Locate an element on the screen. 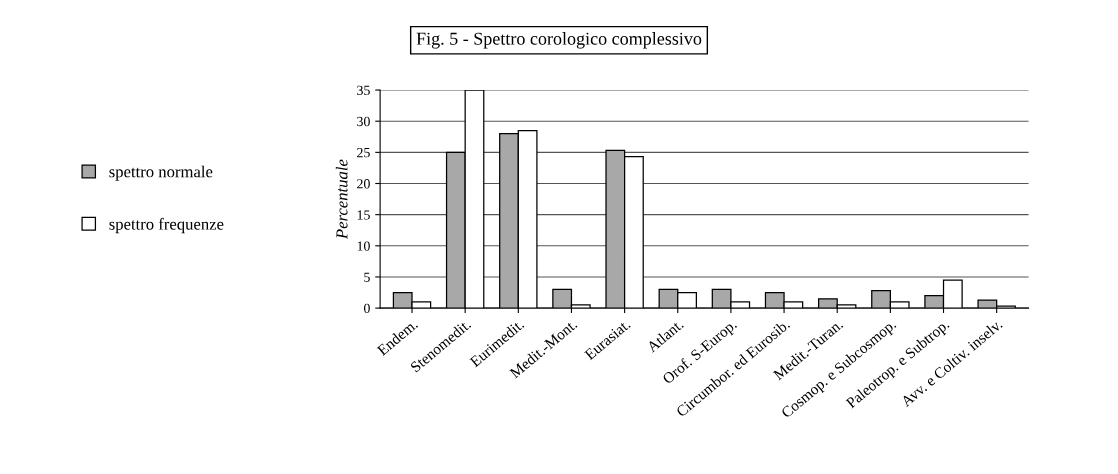 This screenshot has height=474, width=1118. y-tick-label: 15 is located at coordinates (363, 215).